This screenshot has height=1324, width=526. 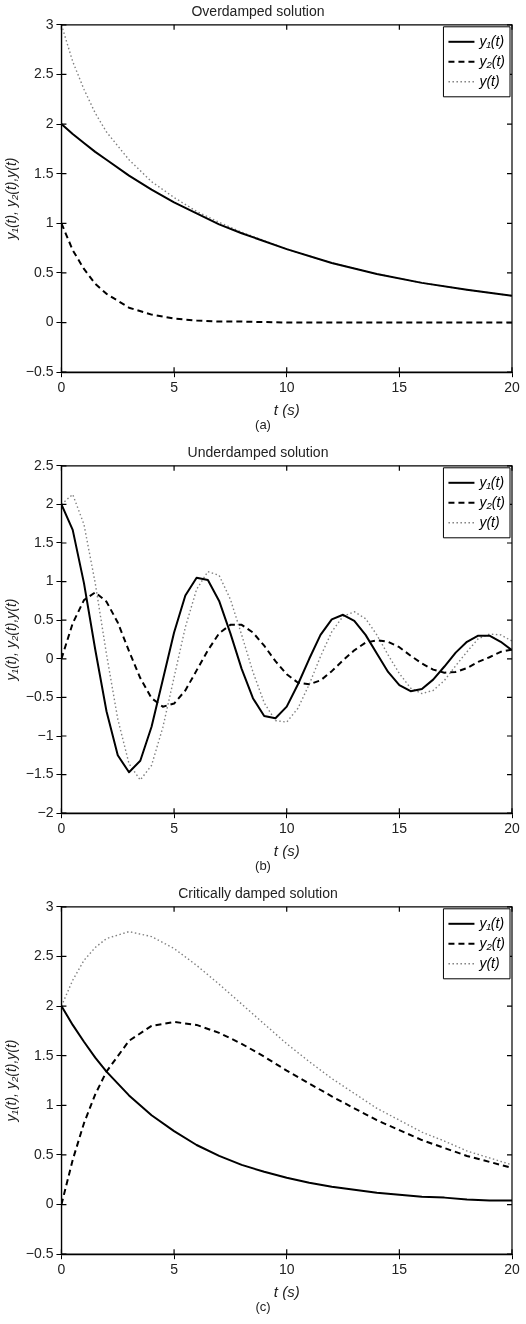 I want to click on text: (c), so click(x=263, y=1306).